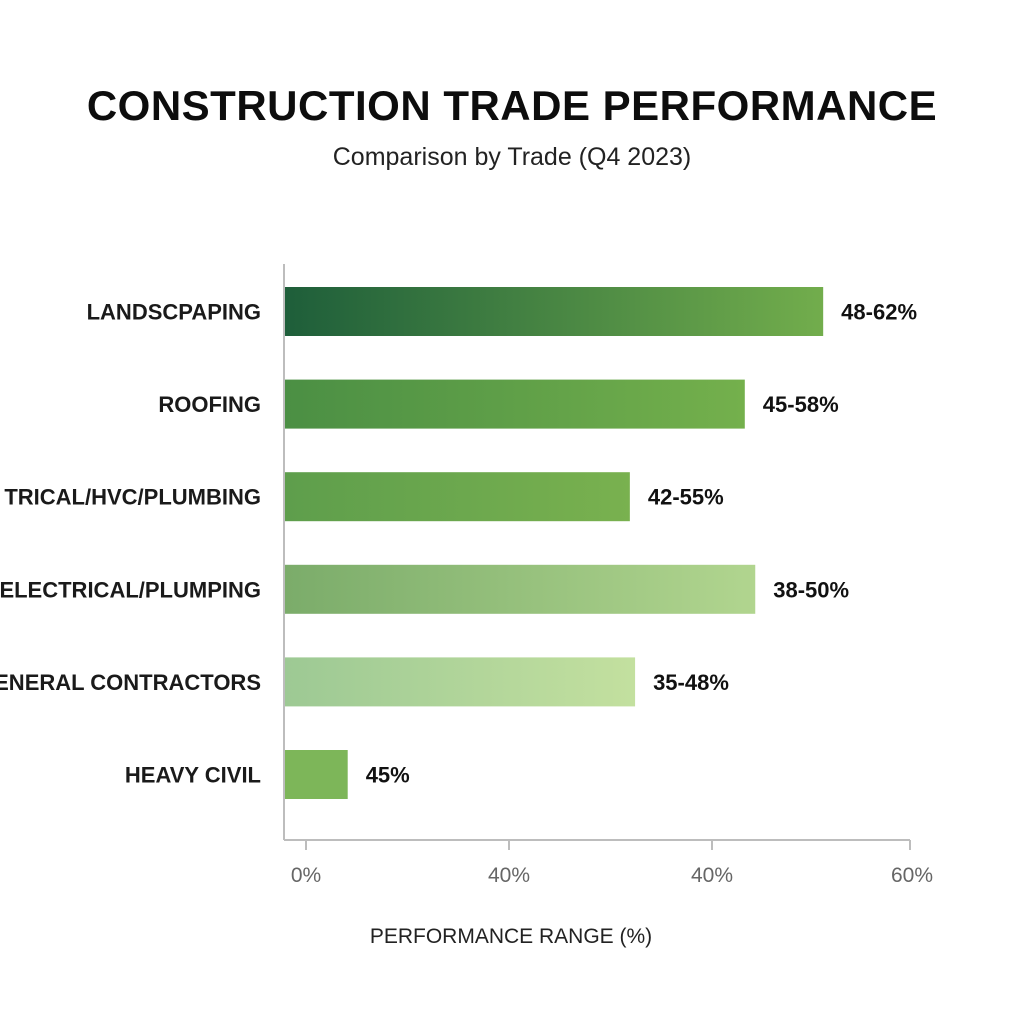 Image resolution: width=1024 pixels, height=1024 pixels. What do you see at coordinates (209, 404) in the screenshot?
I see `category-label: ROOFING` at bounding box center [209, 404].